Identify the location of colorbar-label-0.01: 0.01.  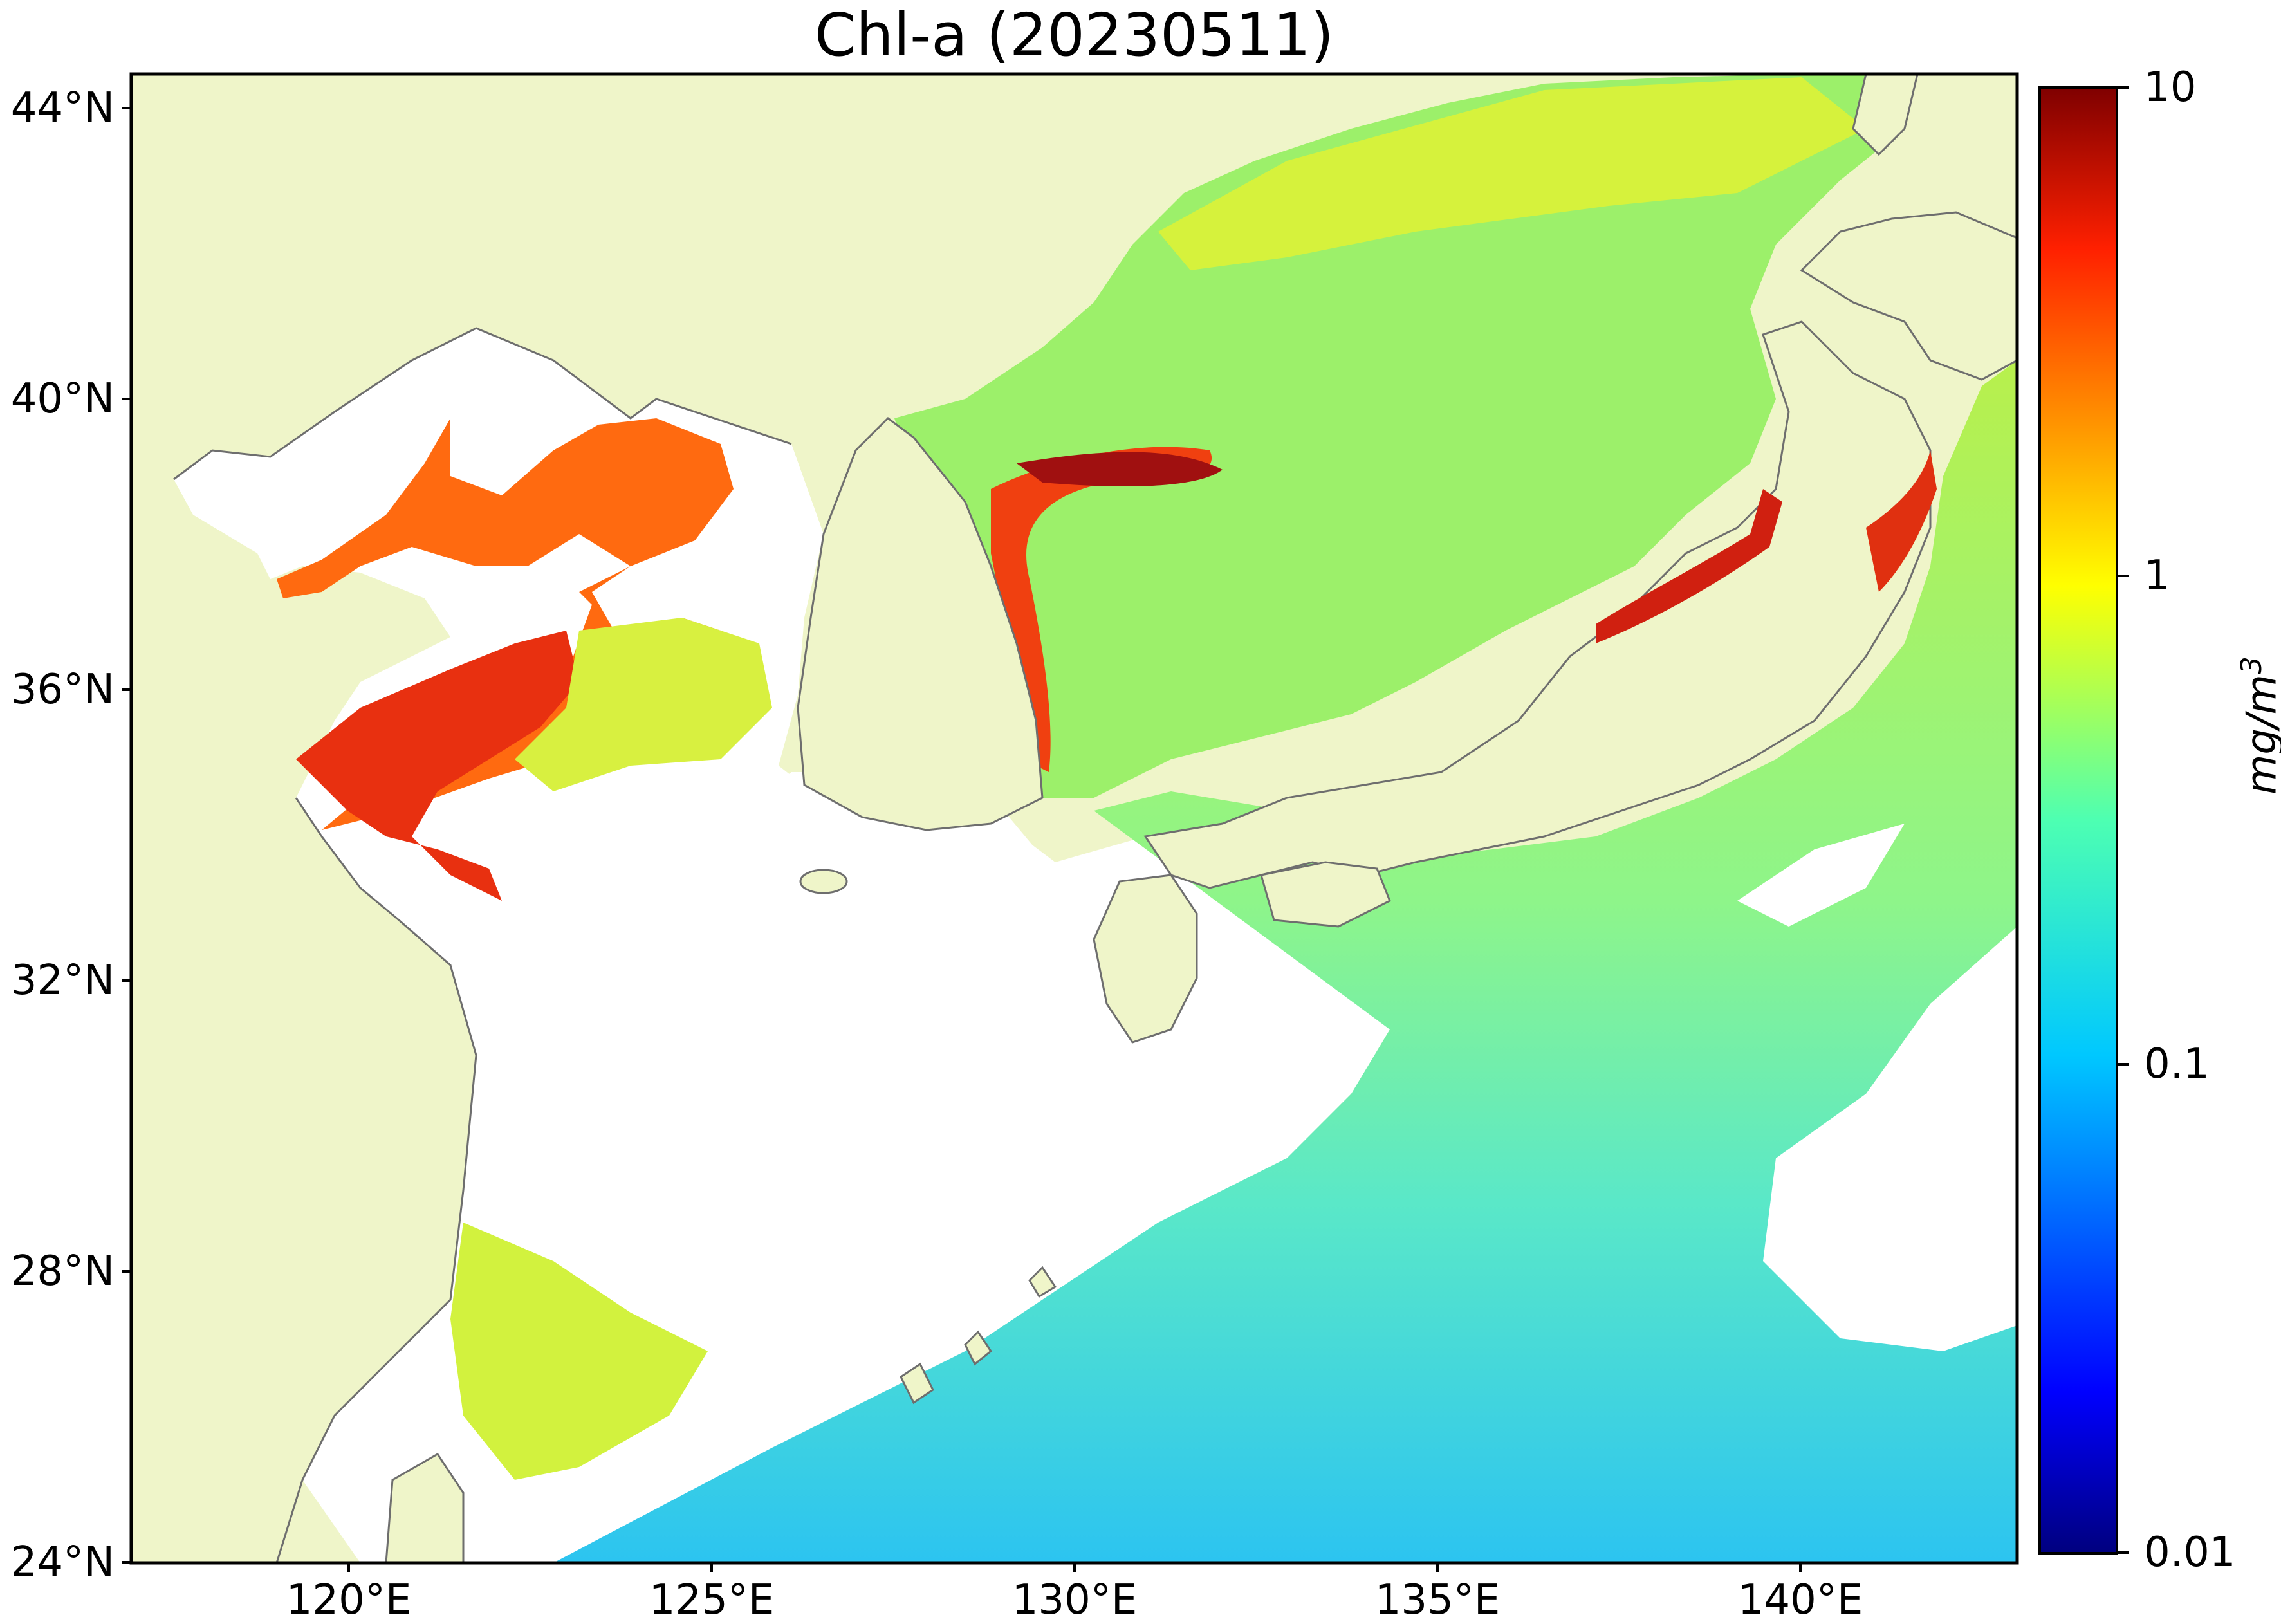
(2190, 1552).